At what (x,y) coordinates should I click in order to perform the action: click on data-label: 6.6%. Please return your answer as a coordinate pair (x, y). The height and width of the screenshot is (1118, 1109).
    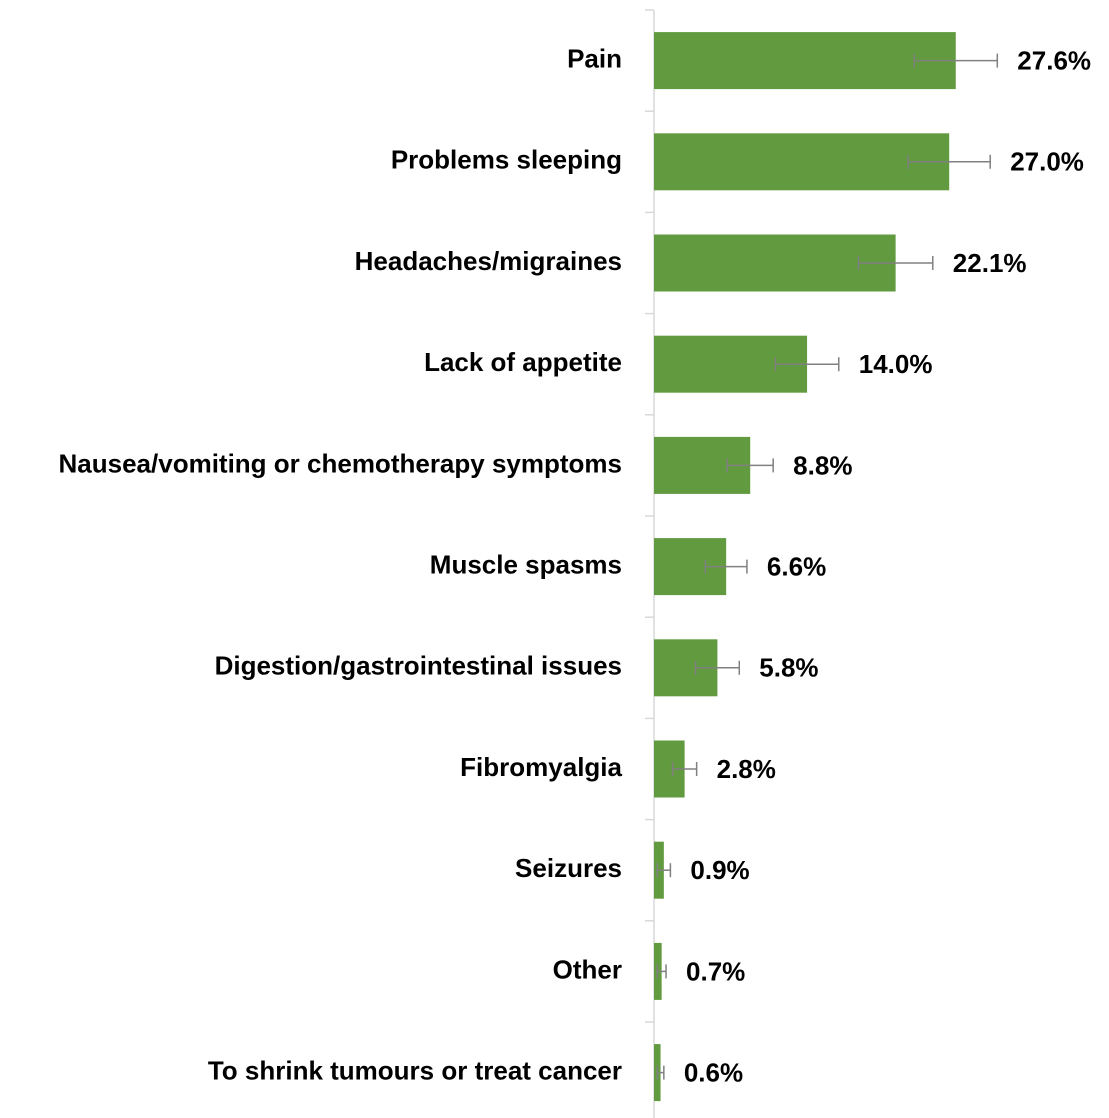
    Looking at the image, I should click on (796, 566).